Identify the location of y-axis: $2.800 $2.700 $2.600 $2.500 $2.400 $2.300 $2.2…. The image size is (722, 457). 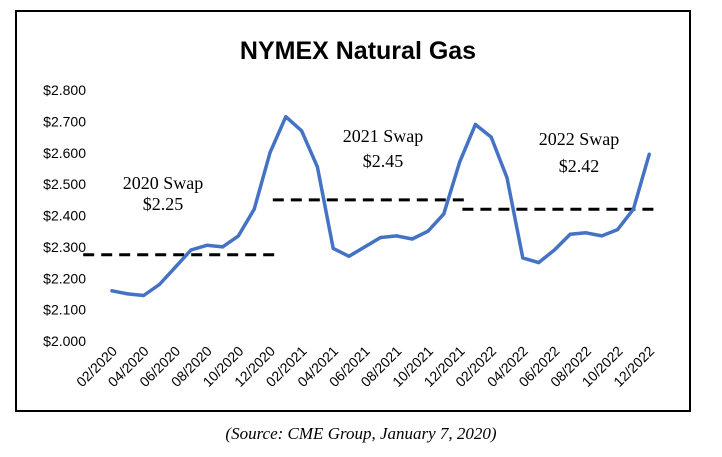
(64, 215).